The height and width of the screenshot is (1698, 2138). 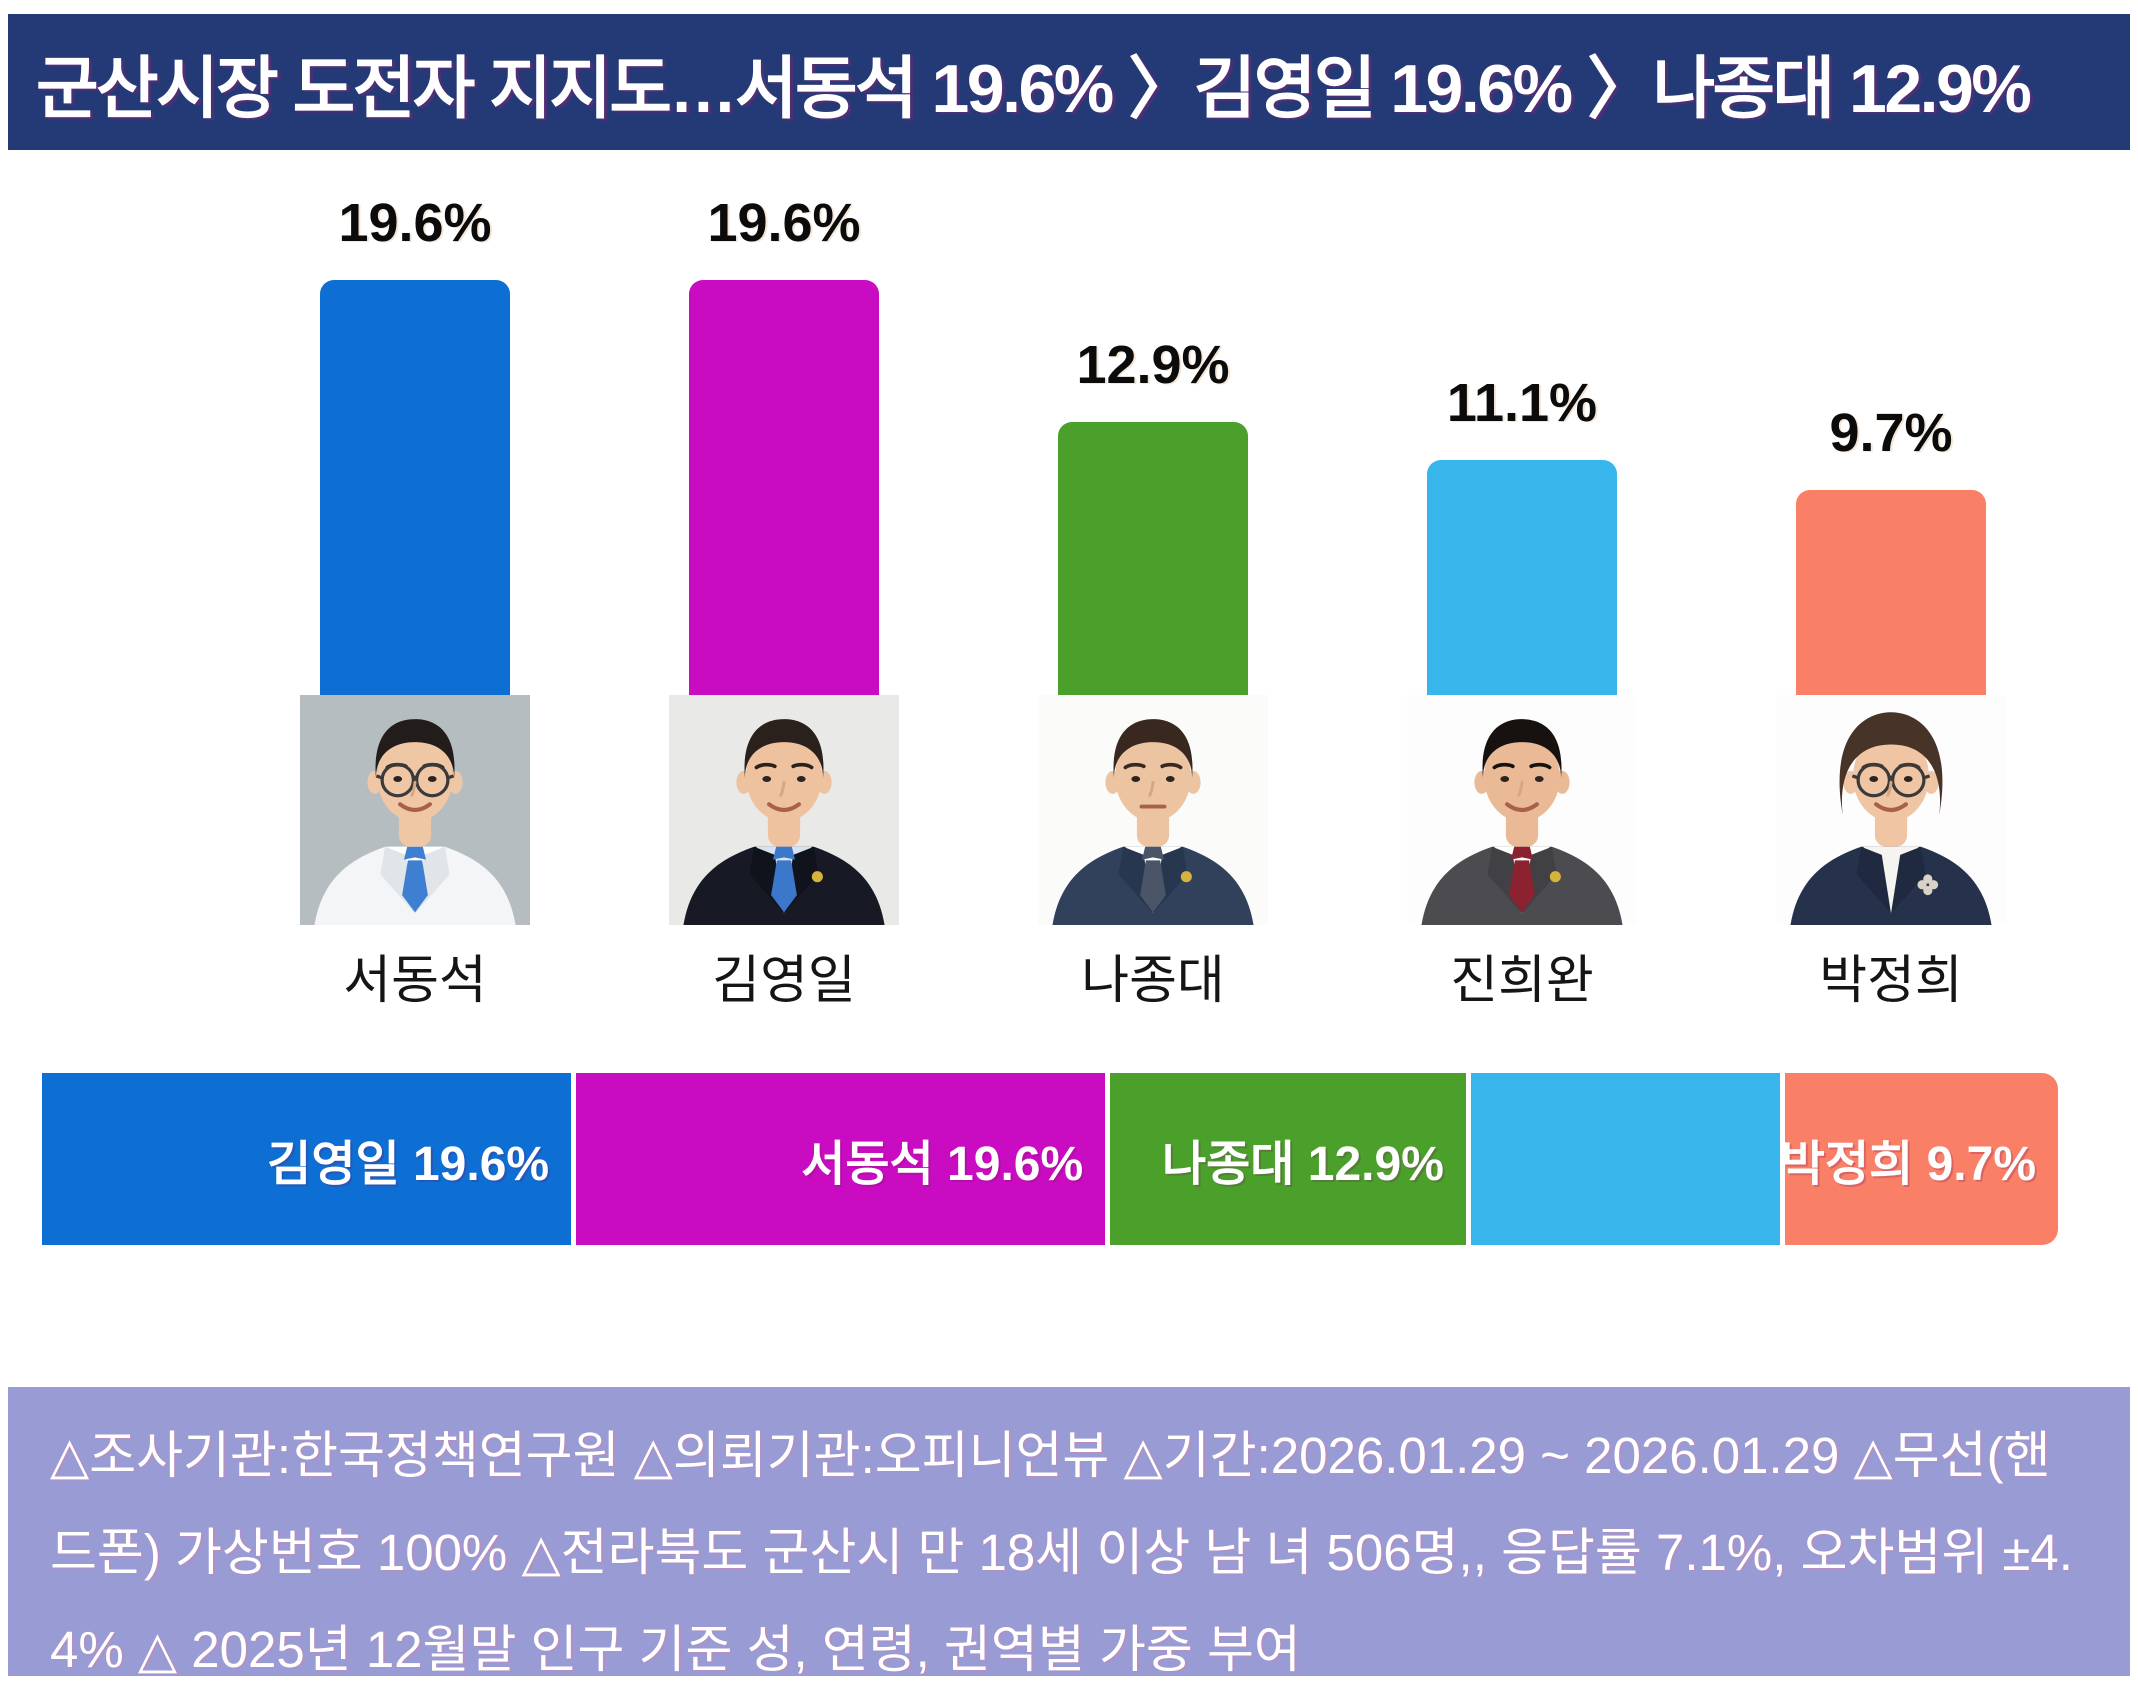 I want to click on candidate-name: 박정희, so click(x=1891, y=981).